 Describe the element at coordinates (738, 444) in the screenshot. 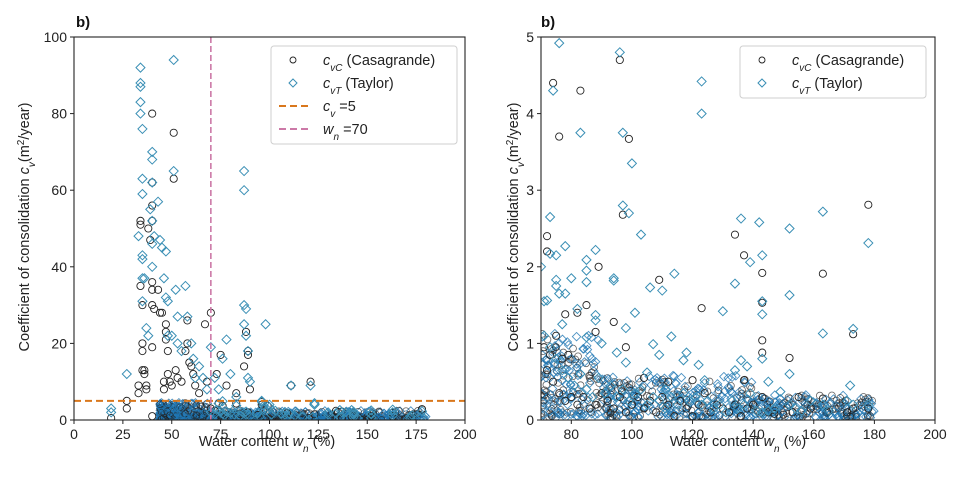

I see `x-axis-label: Water content wn (%)` at that location.